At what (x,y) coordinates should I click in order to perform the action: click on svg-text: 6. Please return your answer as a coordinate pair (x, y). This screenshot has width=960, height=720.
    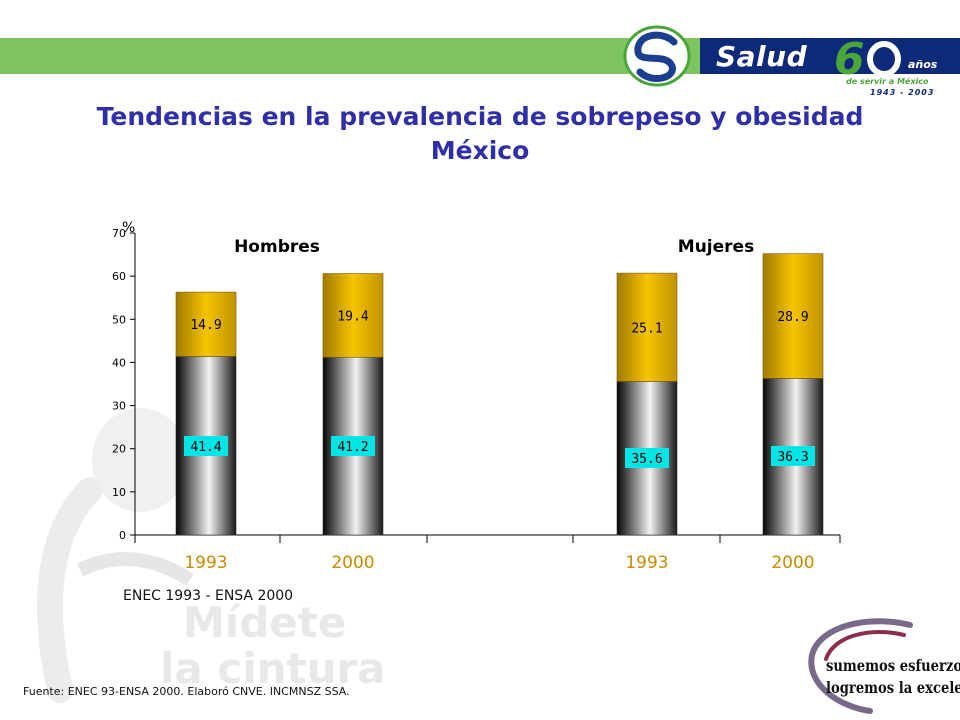
    Looking at the image, I should click on (849, 56).